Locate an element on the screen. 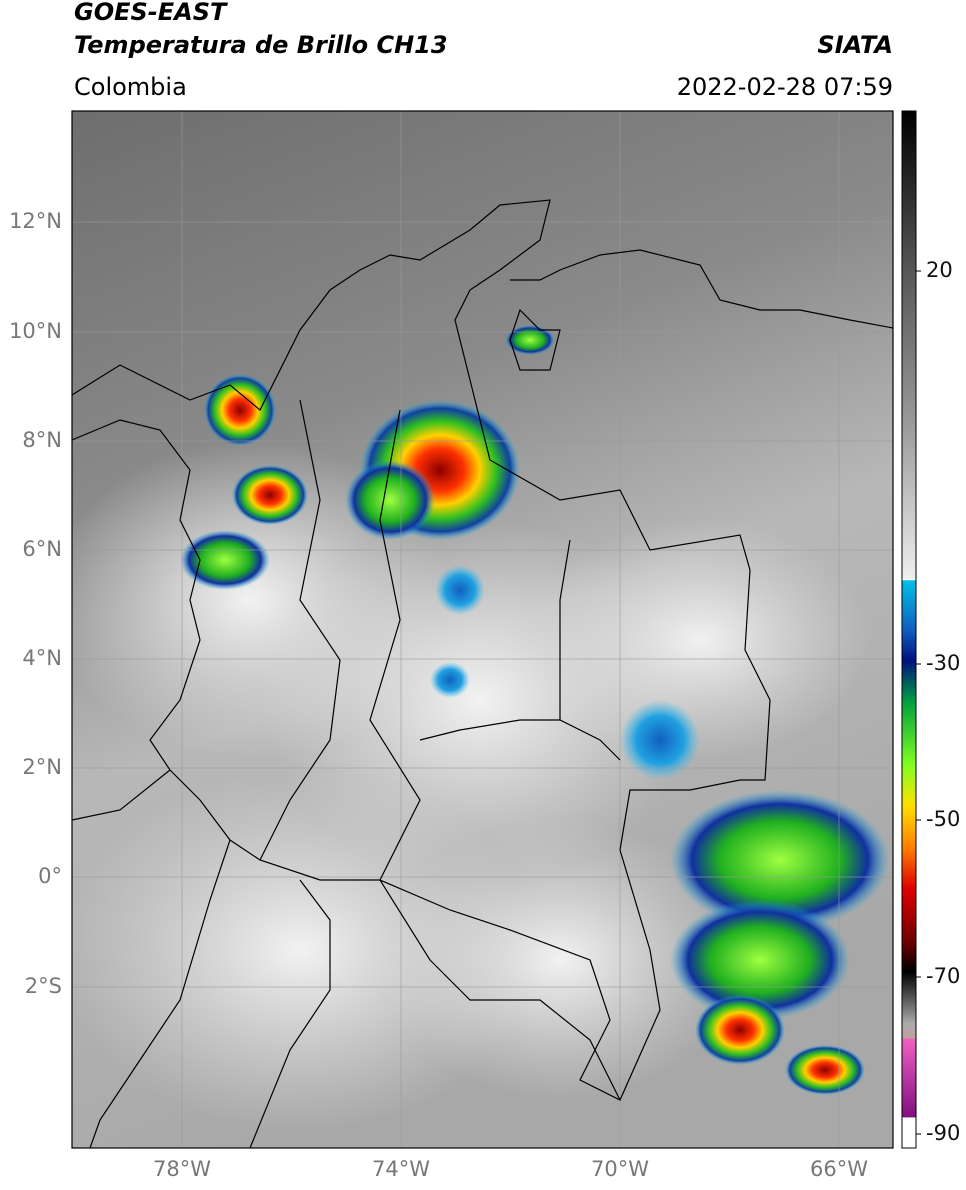 The image size is (966, 1190). colorbar-label: -30 is located at coordinates (943, 663).